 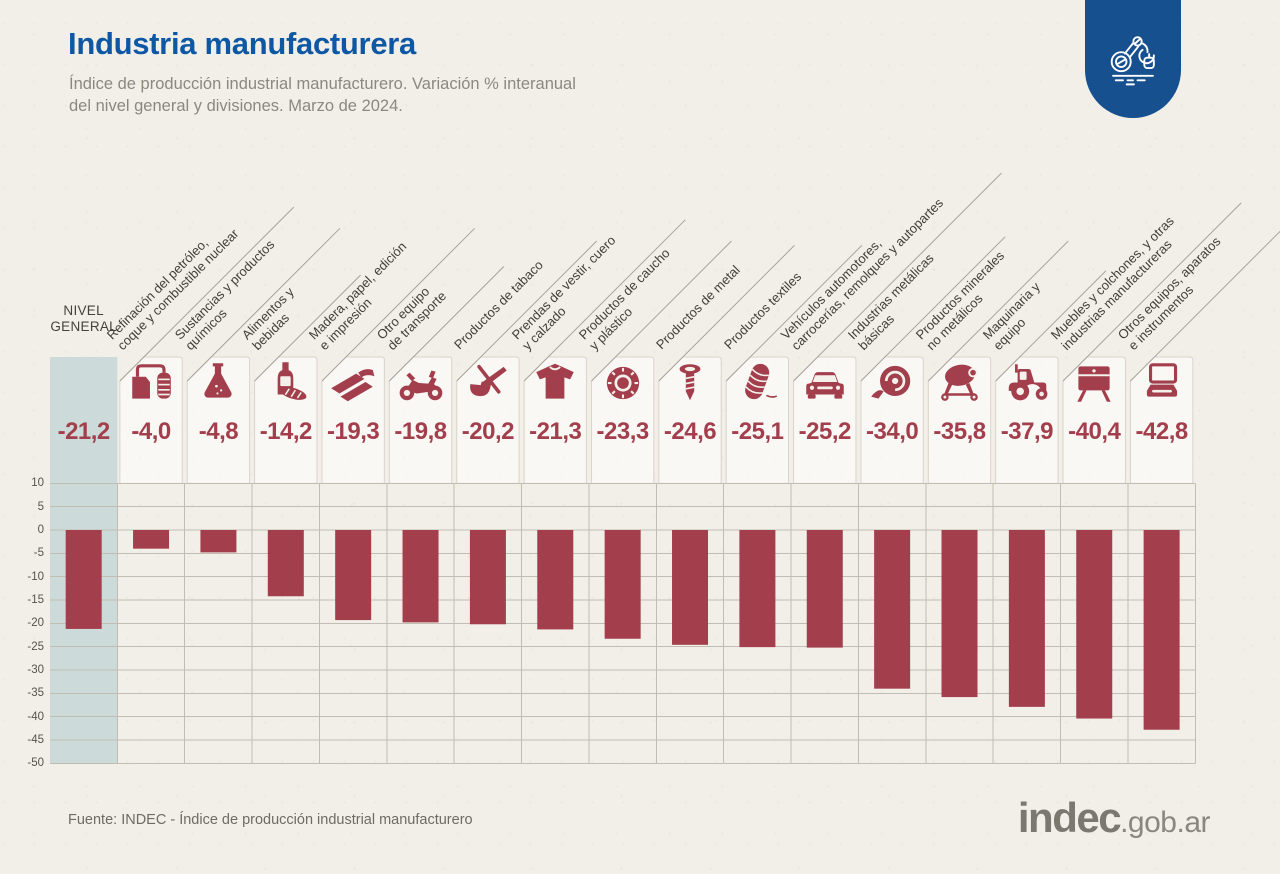 What do you see at coordinates (286, 381) in the screenshot?
I see `food-beverage-icon` at bounding box center [286, 381].